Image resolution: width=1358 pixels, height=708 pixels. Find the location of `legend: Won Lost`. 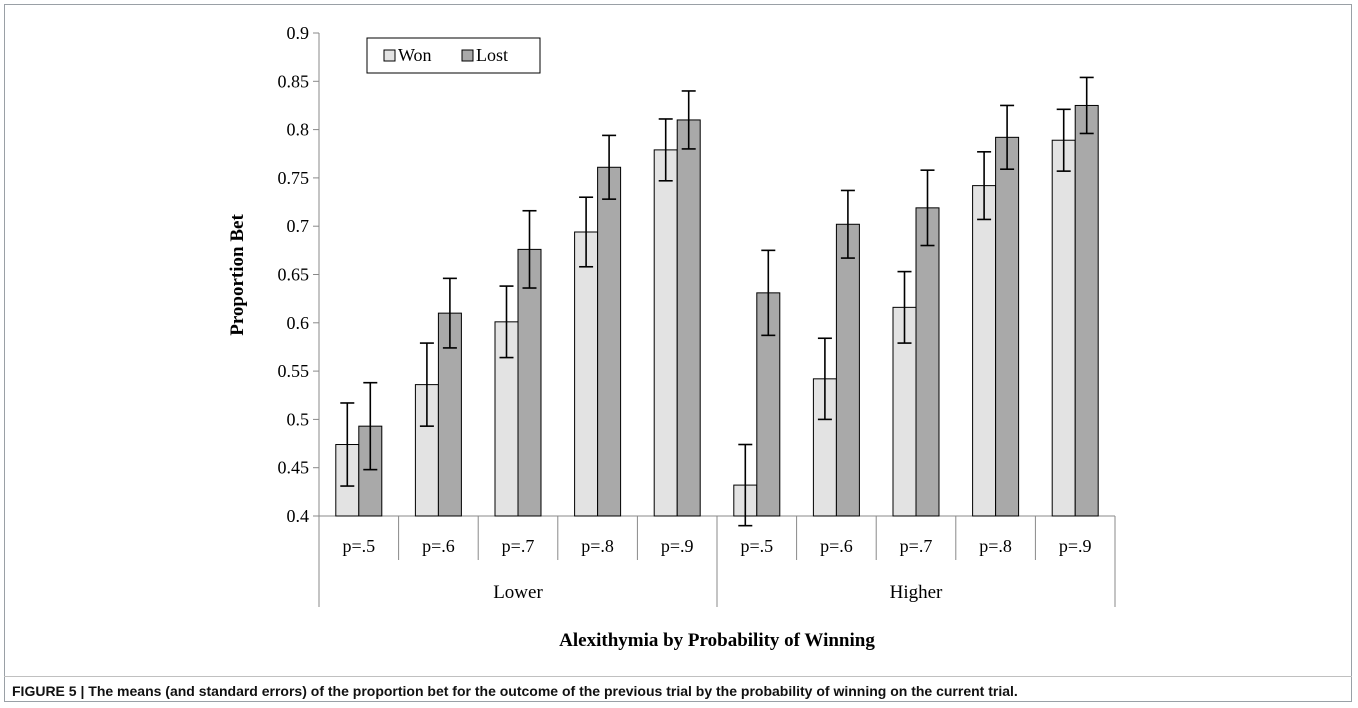

legend: Won Lost is located at coordinates (453, 55).